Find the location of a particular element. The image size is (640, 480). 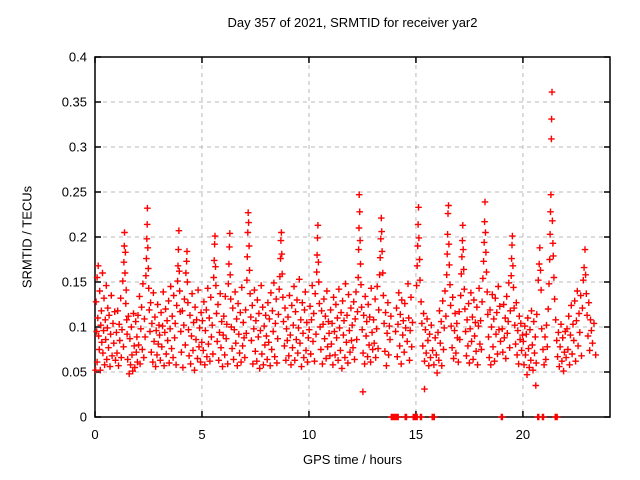

y-tick-label: 0.35 is located at coordinates (74, 102).